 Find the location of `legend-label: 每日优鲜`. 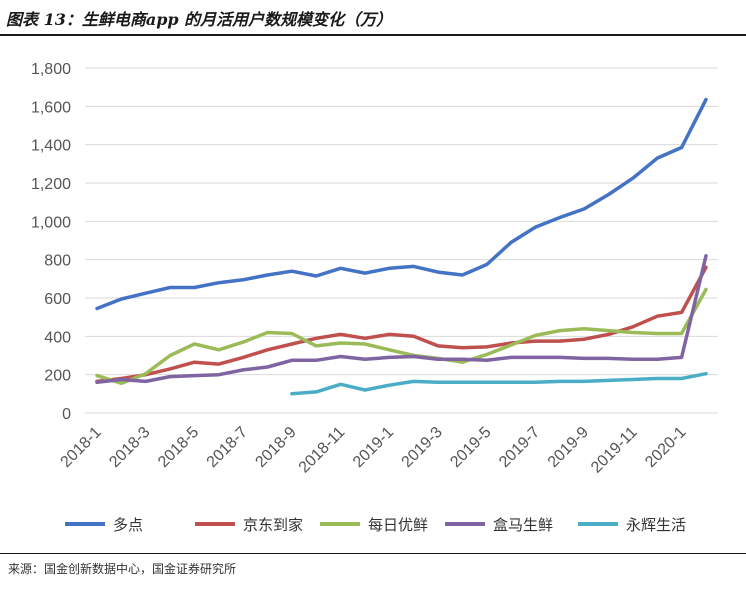

legend-label: 每日优鲜 is located at coordinates (398, 525).